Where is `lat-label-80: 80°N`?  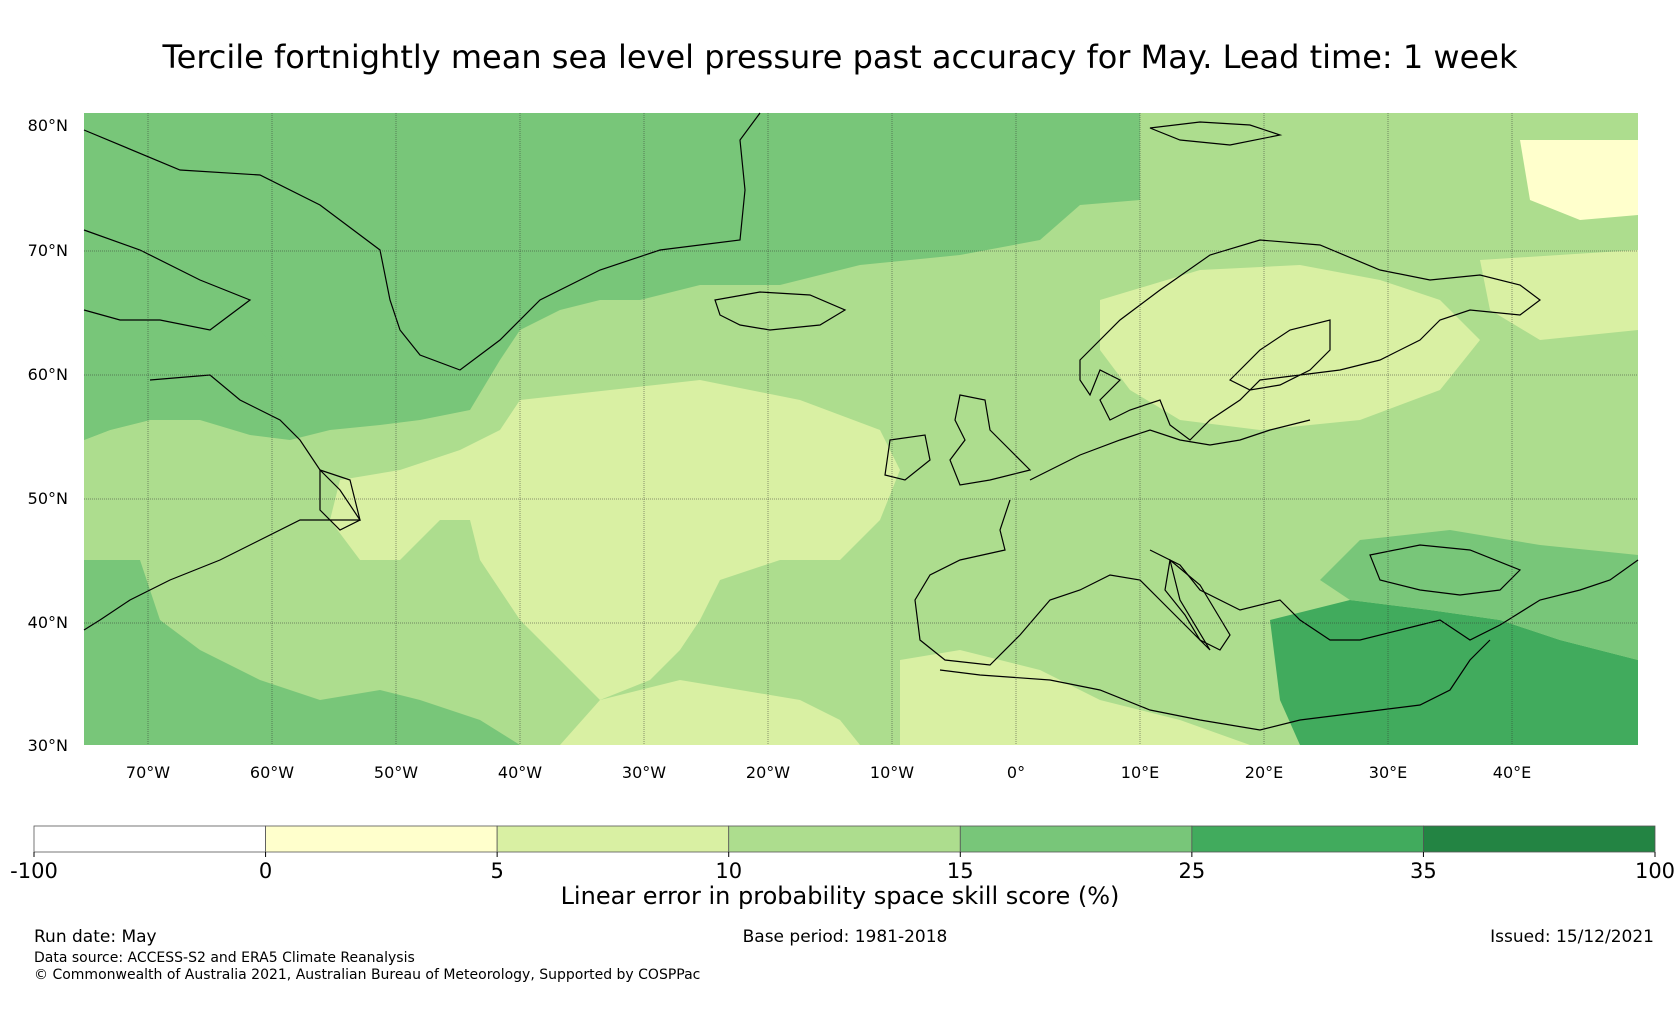 lat-label-80: 80°N is located at coordinates (48, 125).